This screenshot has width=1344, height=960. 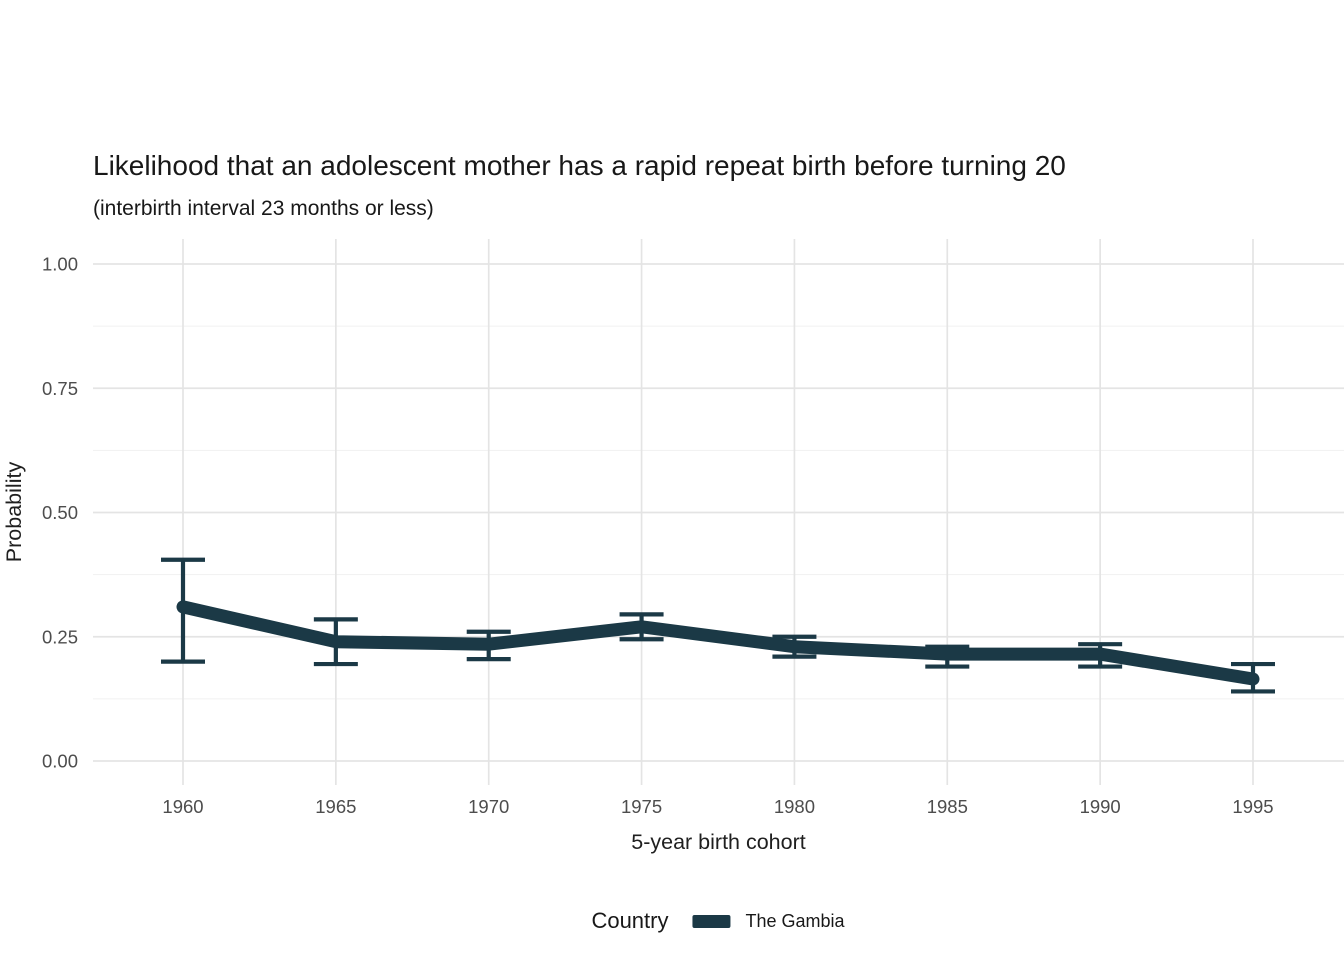 What do you see at coordinates (794, 806) in the screenshot?
I see `x-tick-label: 1980` at bounding box center [794, 806].